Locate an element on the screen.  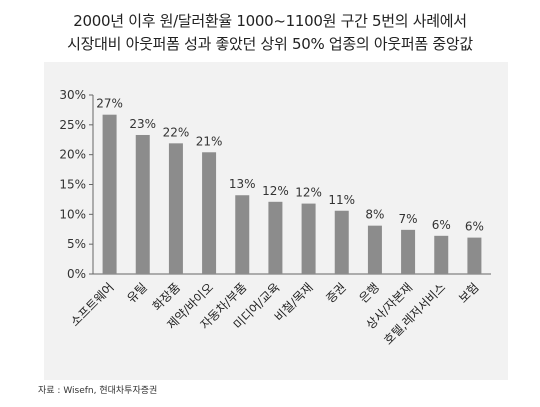
x-category-label: 증권 is located at coordinates (336, 293).